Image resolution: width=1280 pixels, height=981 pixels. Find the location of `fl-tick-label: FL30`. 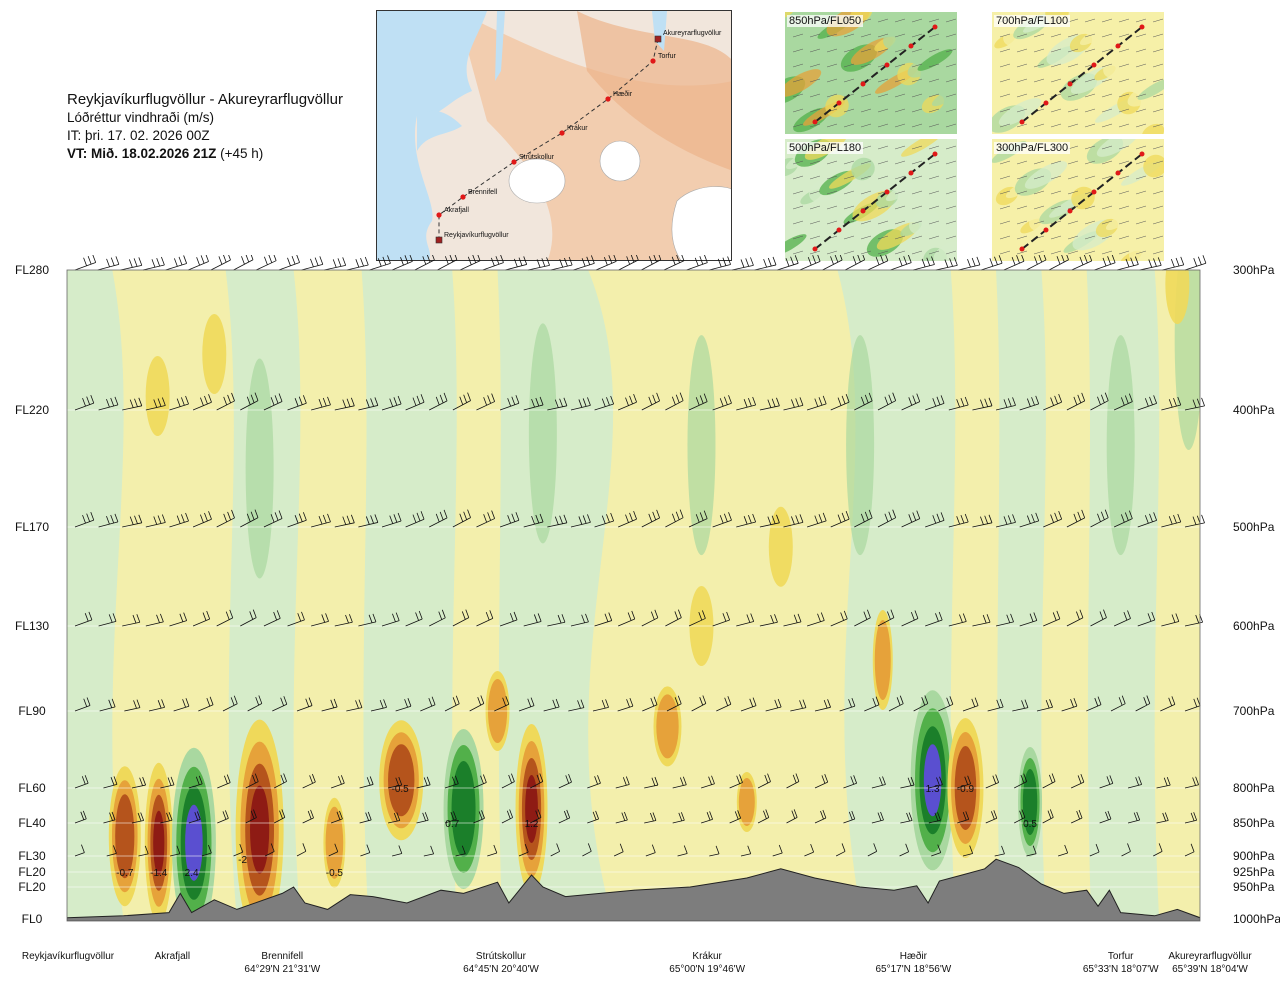

fl-tick-label: FL30 is located at coordinates (32, 856).